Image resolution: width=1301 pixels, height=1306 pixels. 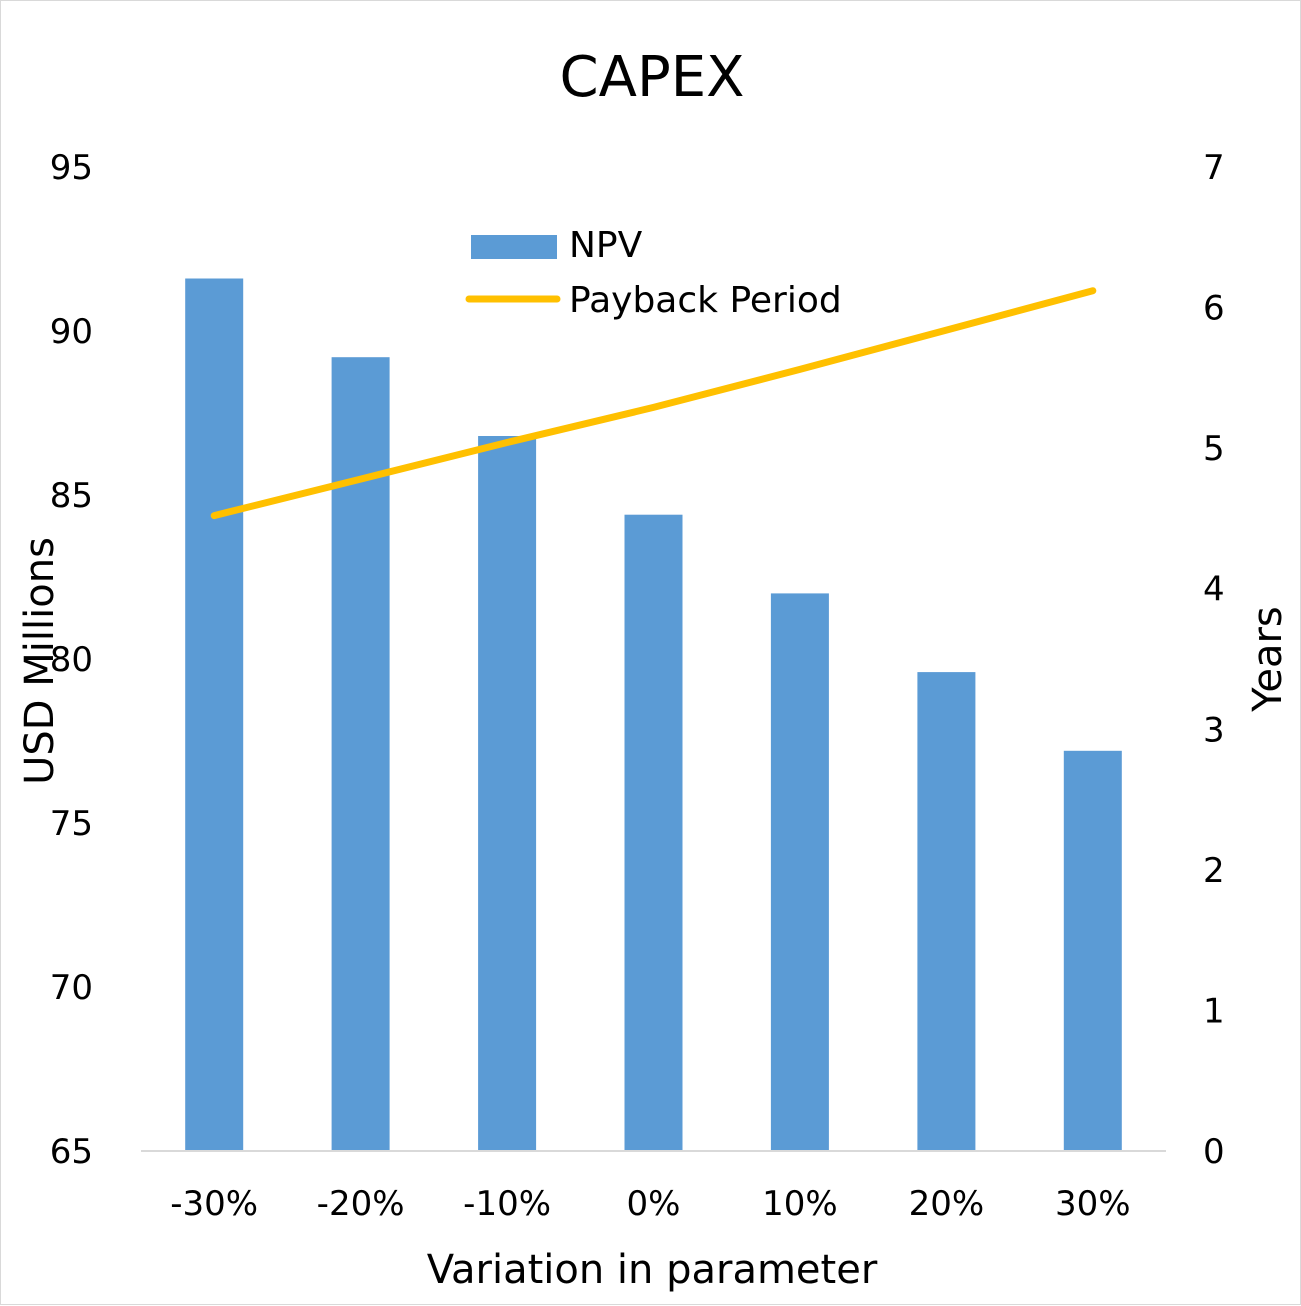 What do you see at coordinates (214, 1204) in the screenshot?
I see `x-tick-label: -30%` at bounding box center [214, 1204].